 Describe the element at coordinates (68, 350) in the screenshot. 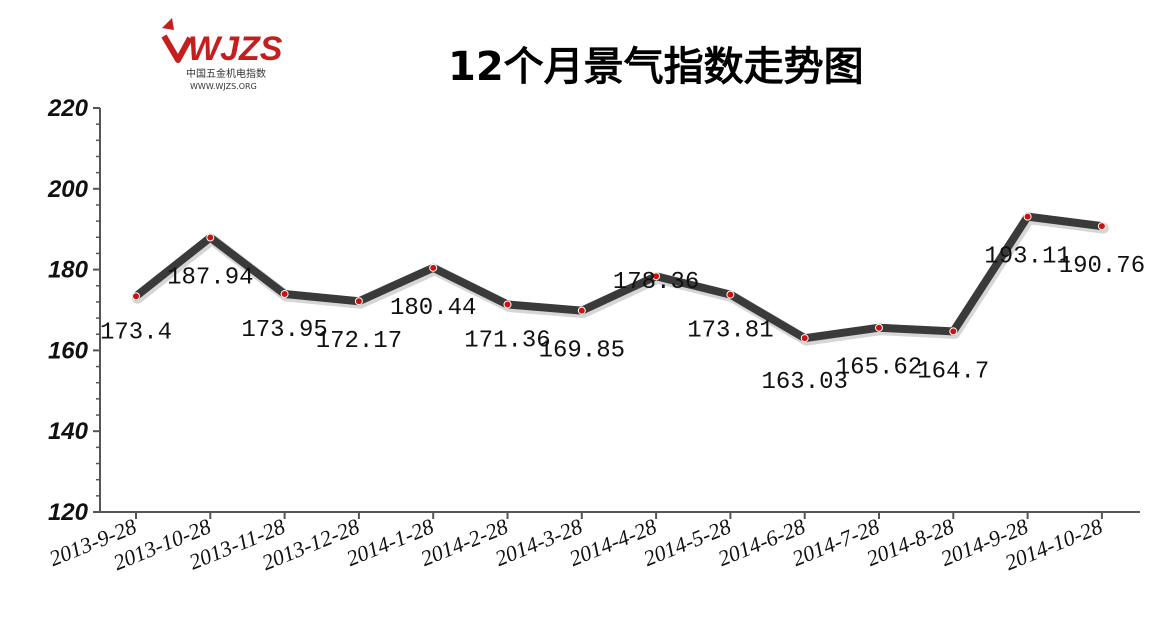

I see `y-tick-label: 160` at that location.